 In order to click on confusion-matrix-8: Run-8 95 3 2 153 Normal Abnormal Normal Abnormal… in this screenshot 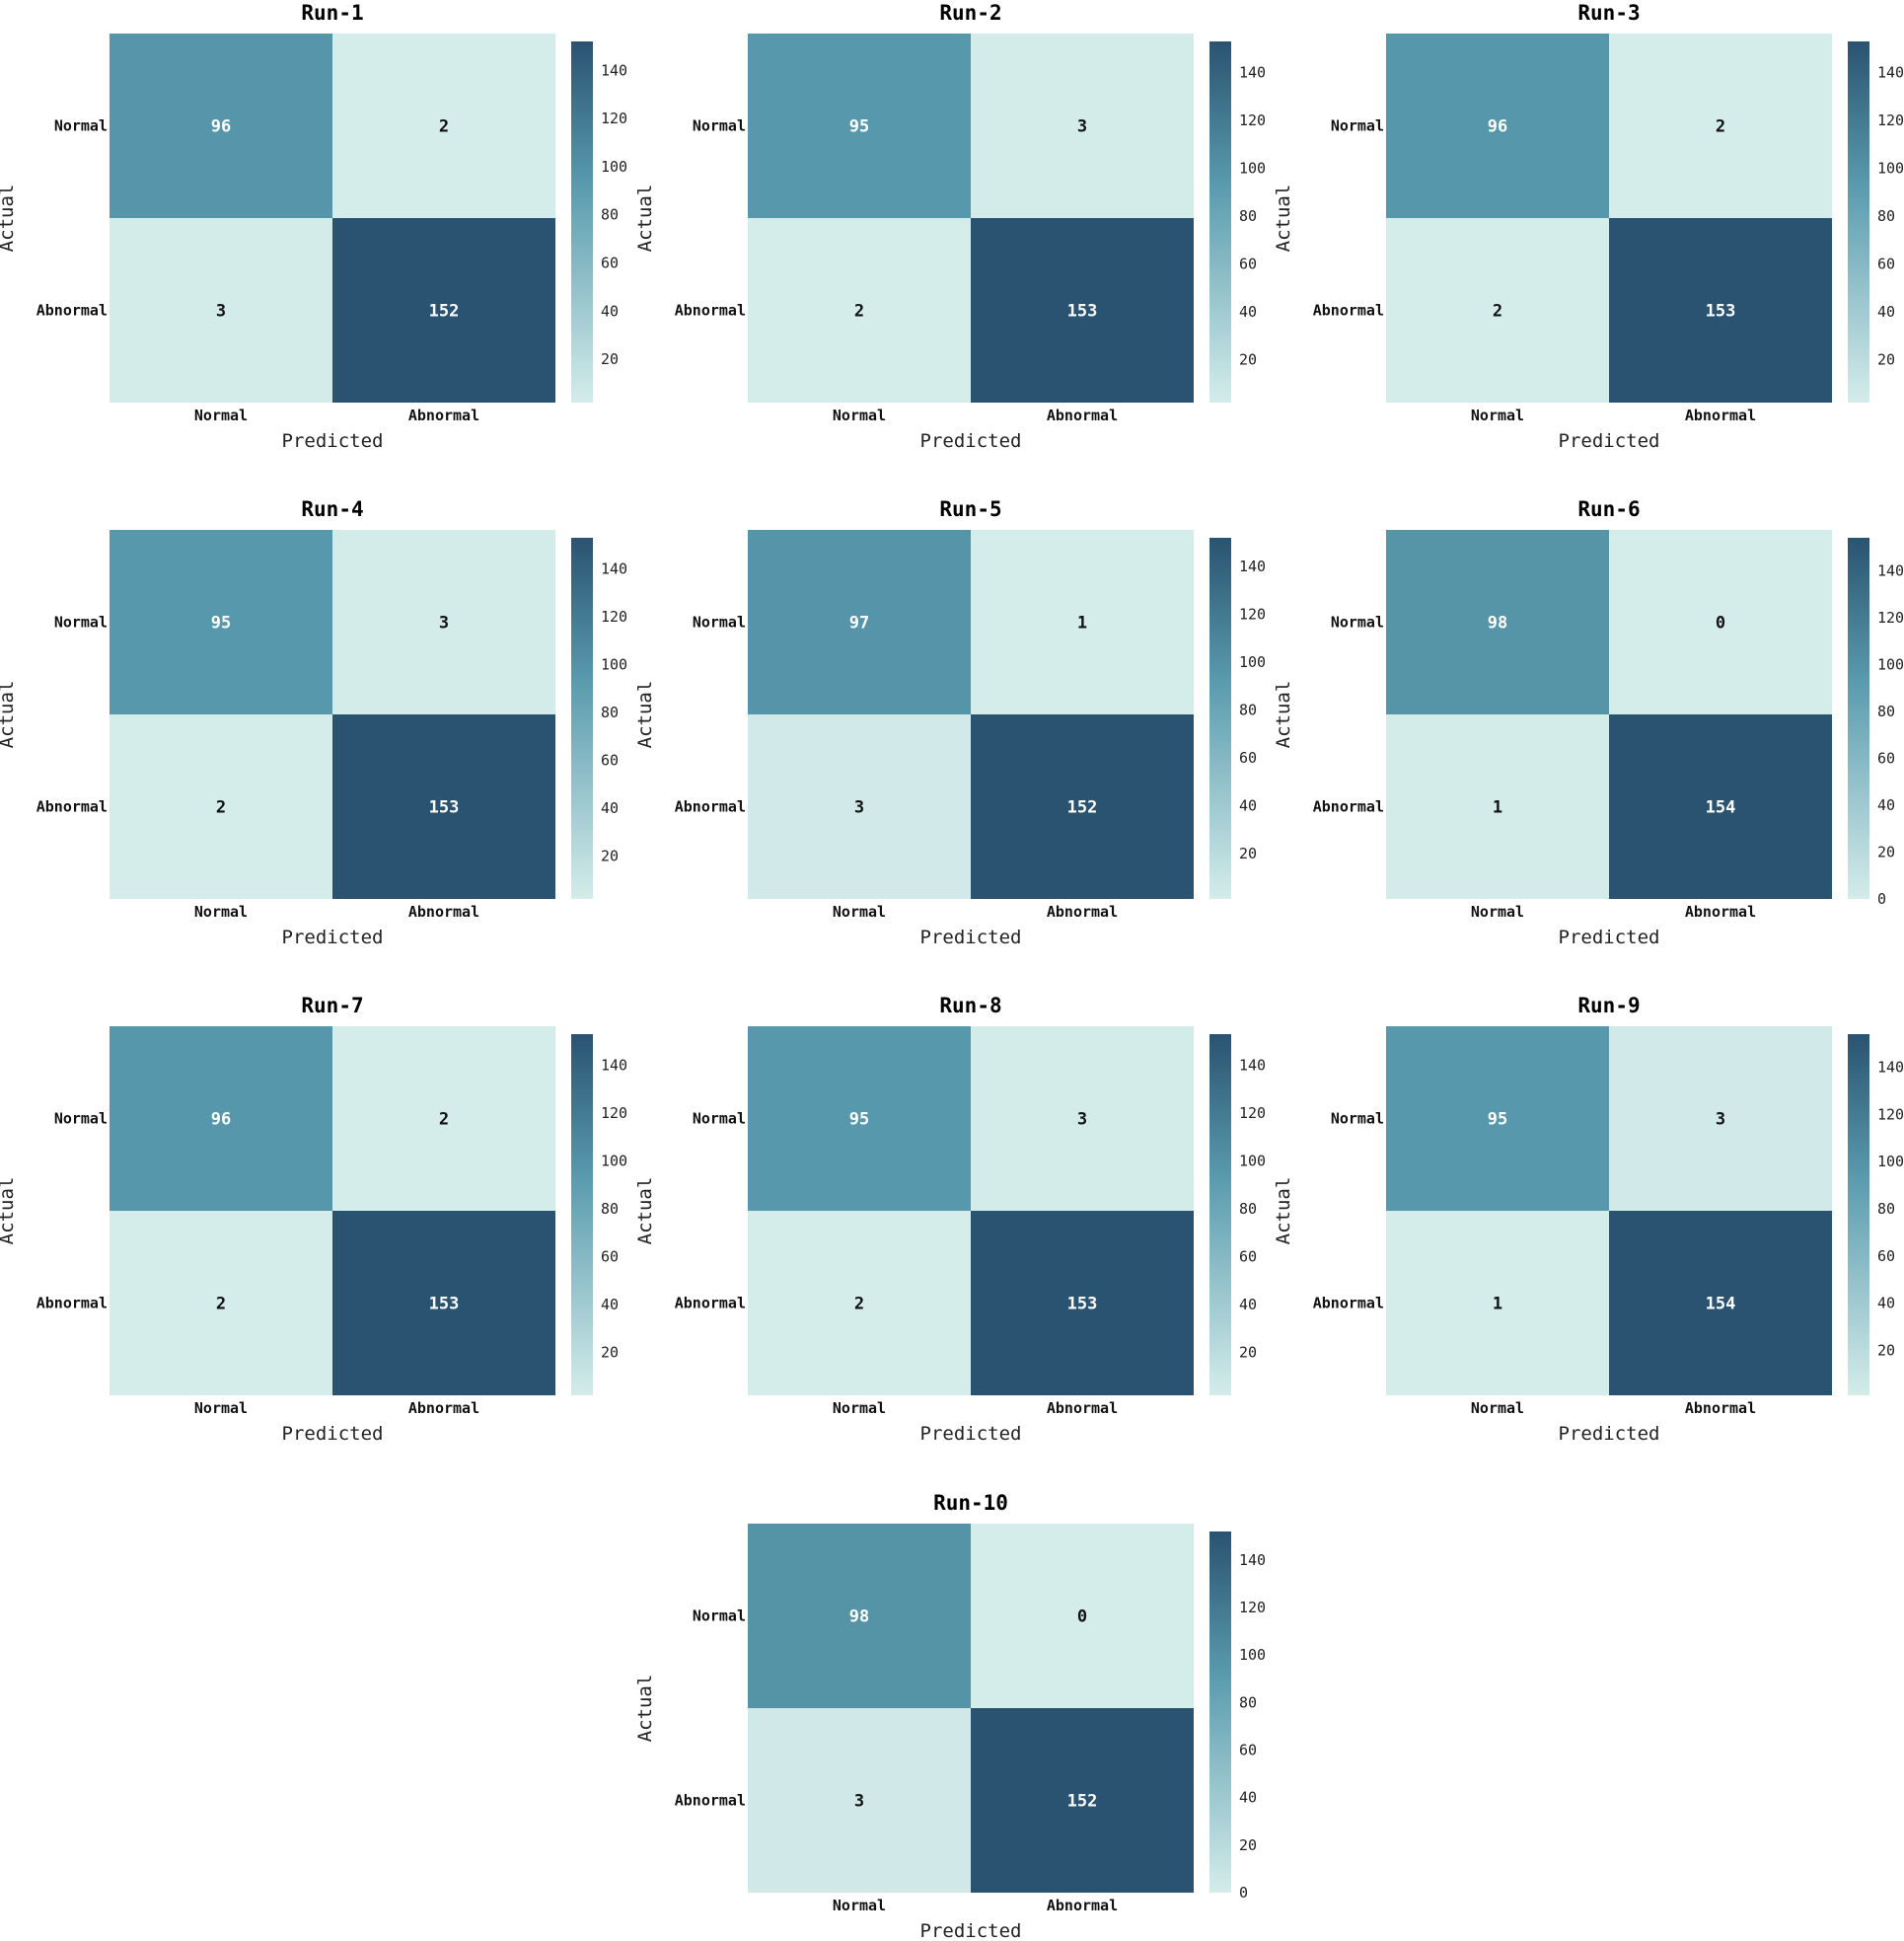, I will do `click(950, 1219)`.